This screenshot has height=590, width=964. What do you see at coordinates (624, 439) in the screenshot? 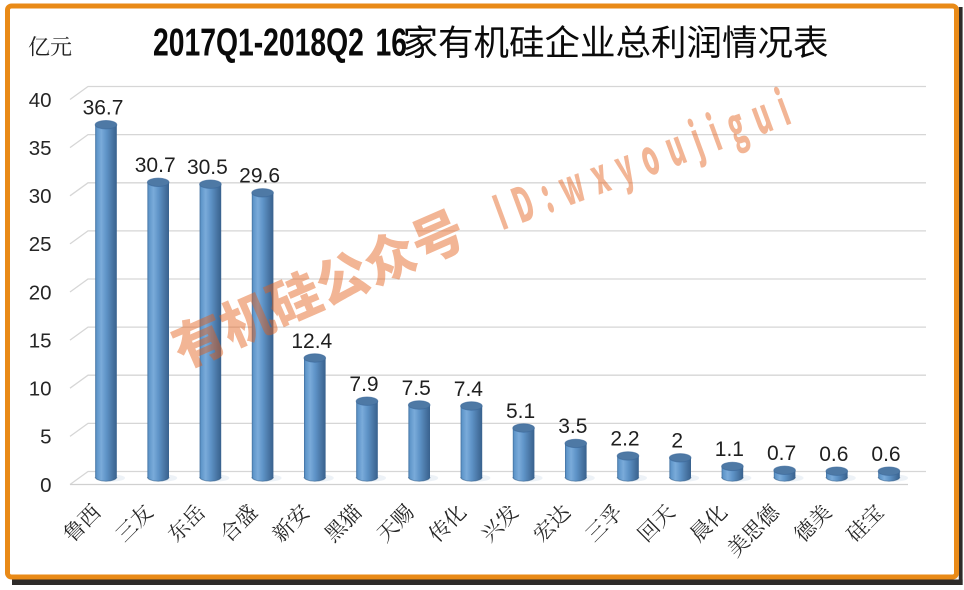
I see `svg-text: 2.2` at bounding box center [624, 439].